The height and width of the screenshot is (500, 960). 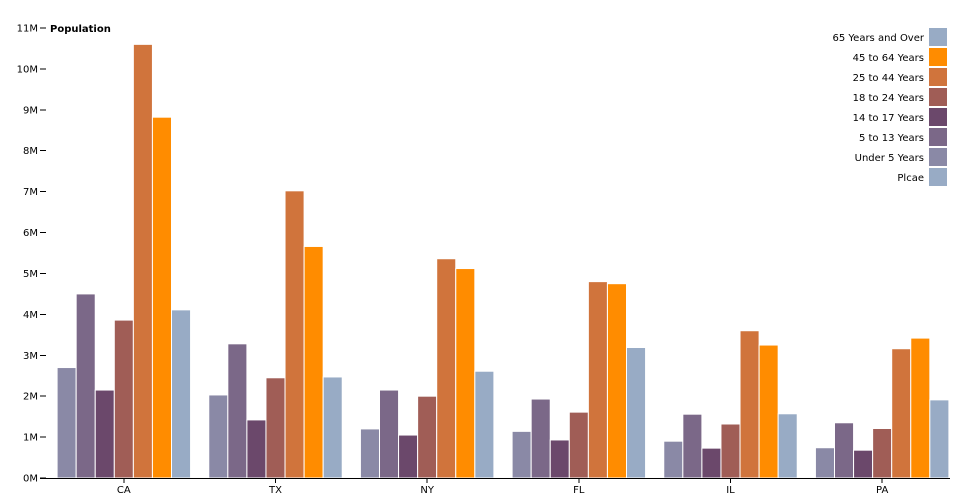 I want to click on x-tick-label: FL, so click(x=579, y=490).